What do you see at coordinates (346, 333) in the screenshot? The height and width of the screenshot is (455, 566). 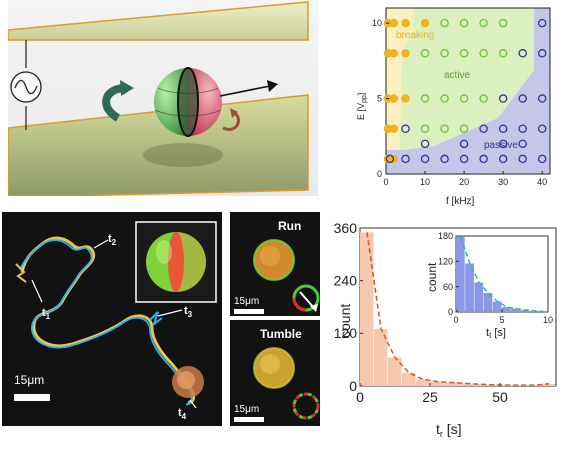 I see `hist-y-tick-label: 120` at bounding box center [346, 333].